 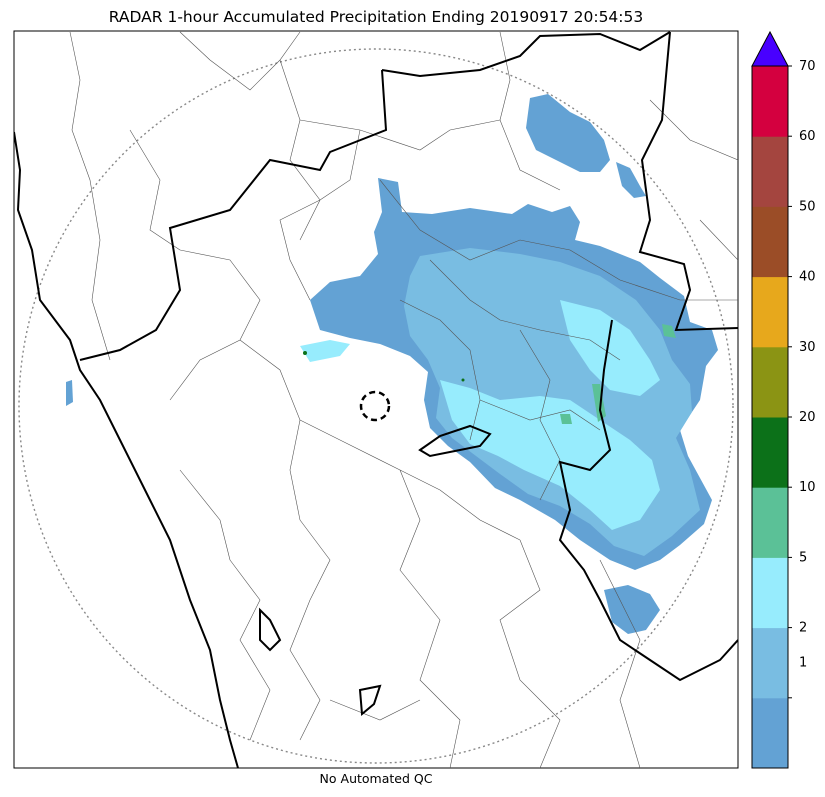 What do you see at coordinates (566, 419) in the screenshot?
I see `precip-5-10-c` at bounding box center [566, 419].